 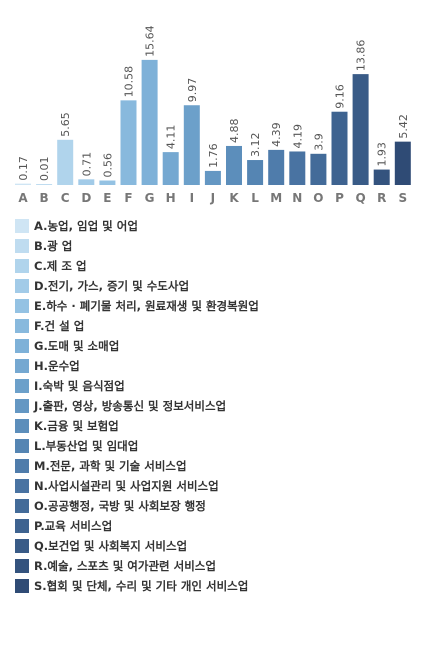 I want to click on tick-label-P: P, so click(x=339, y=198).